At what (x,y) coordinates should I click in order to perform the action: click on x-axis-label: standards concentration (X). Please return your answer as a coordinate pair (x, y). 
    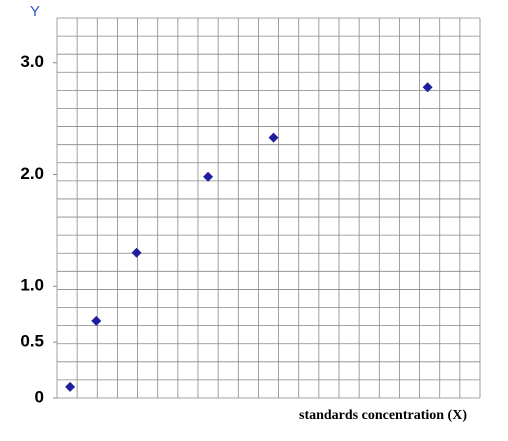
    Looking at the image, I should click on (383, 415).